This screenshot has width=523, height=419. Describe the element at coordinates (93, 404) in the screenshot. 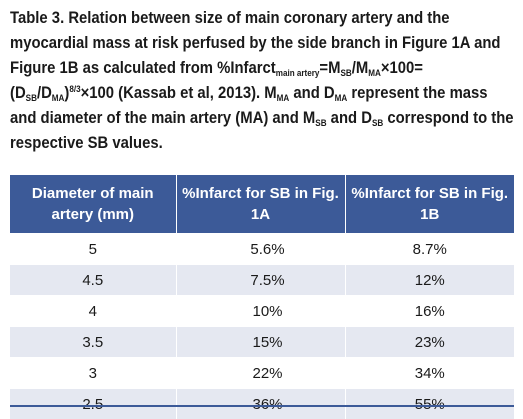

I see `cell-diameter: 2.5` at that location.